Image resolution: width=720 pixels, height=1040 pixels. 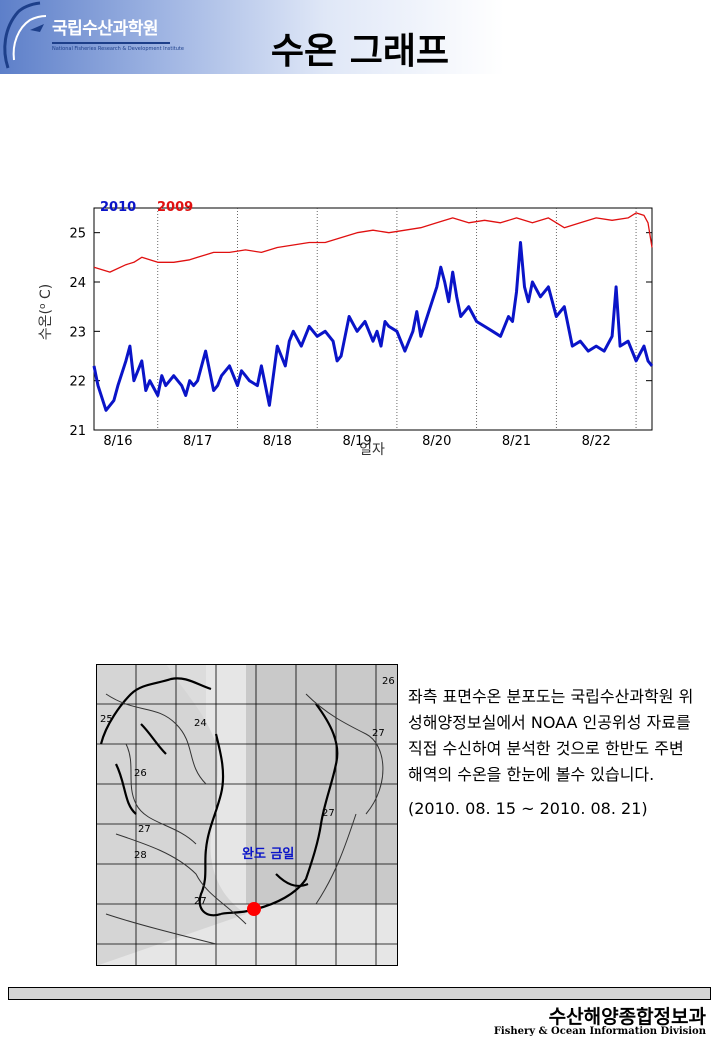 What do you see at coordinates (599, 1031) in the screenshot?
I see `footer-title-en: Fishery & Ocean Information Division` at bounding box center [599, 1031].